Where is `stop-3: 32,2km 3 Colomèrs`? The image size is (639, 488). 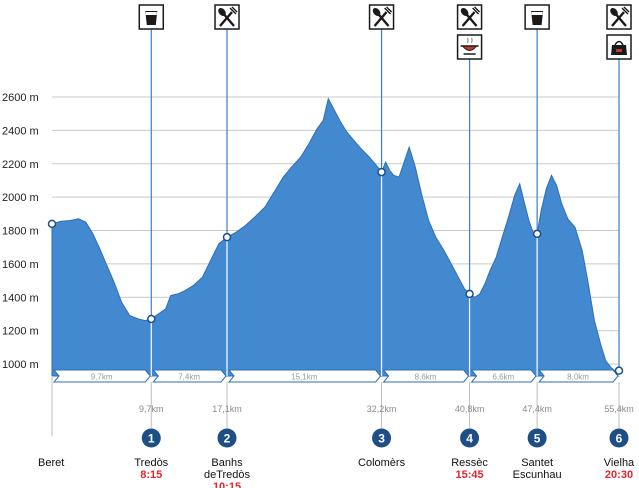 stop-3: 32,2km 3 Colomèrs is located at coordinates (382, 236).